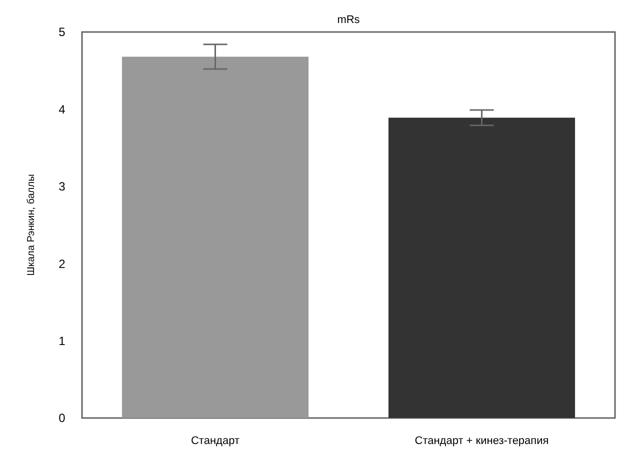 Image resolution: width=636 pixels, height=459 pixels. Describe the element at coordinates (62, 263) in the screenshot. I see `y-tick-label: 2` at that location.